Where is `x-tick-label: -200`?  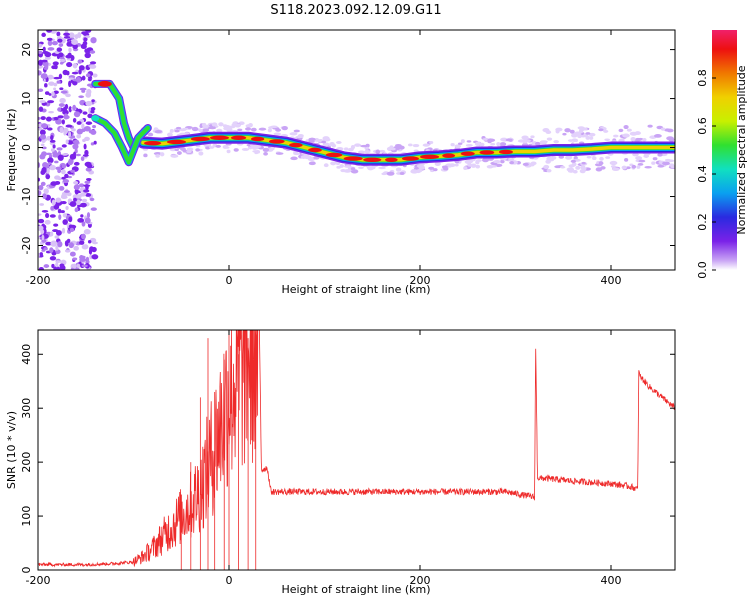
x-tick-label: -200 is located at coordinates (38, 580).